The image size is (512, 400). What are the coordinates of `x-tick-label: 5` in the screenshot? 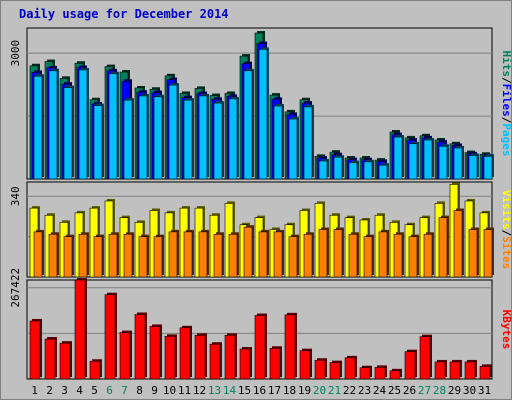 It's located at (94, 390).